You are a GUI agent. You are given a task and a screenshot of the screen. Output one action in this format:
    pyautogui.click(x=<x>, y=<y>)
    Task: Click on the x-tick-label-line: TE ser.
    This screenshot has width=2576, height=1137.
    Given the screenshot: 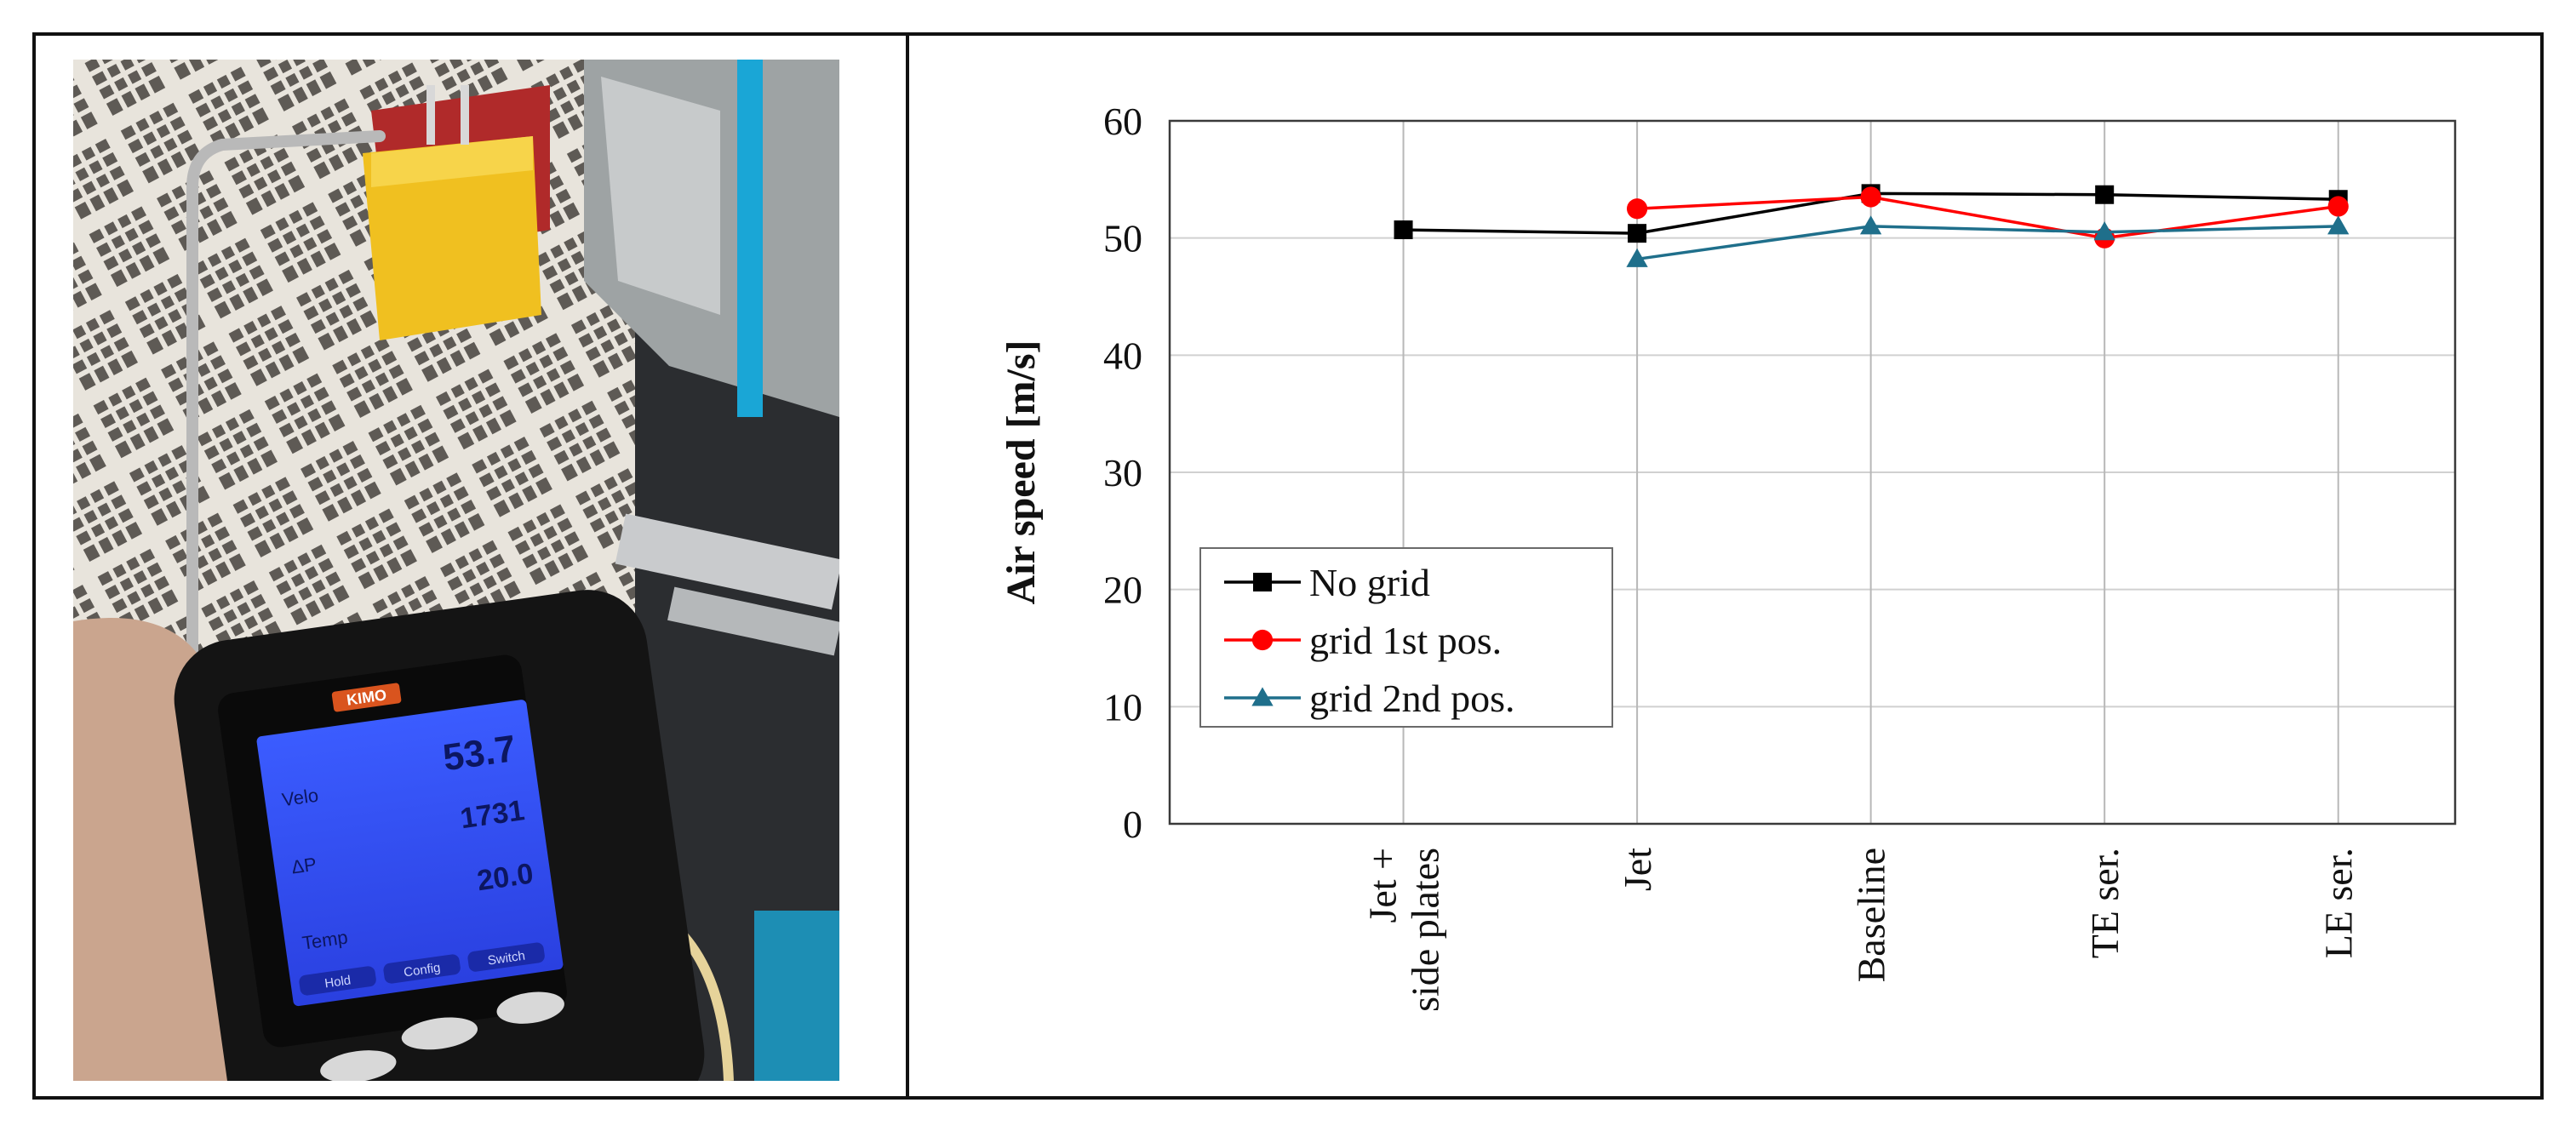 What is the action you would take?
    pyautogui.click(x=2105, y=903)
    